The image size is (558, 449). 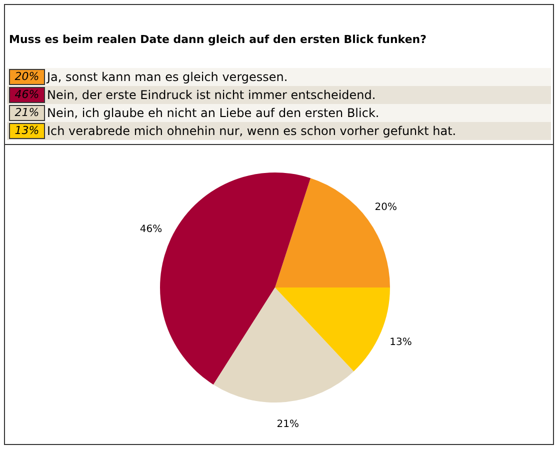 What do you see at coordinates (27, 130) in the screenshot?
I see `text: 13%` at bounding box center [27, 130].